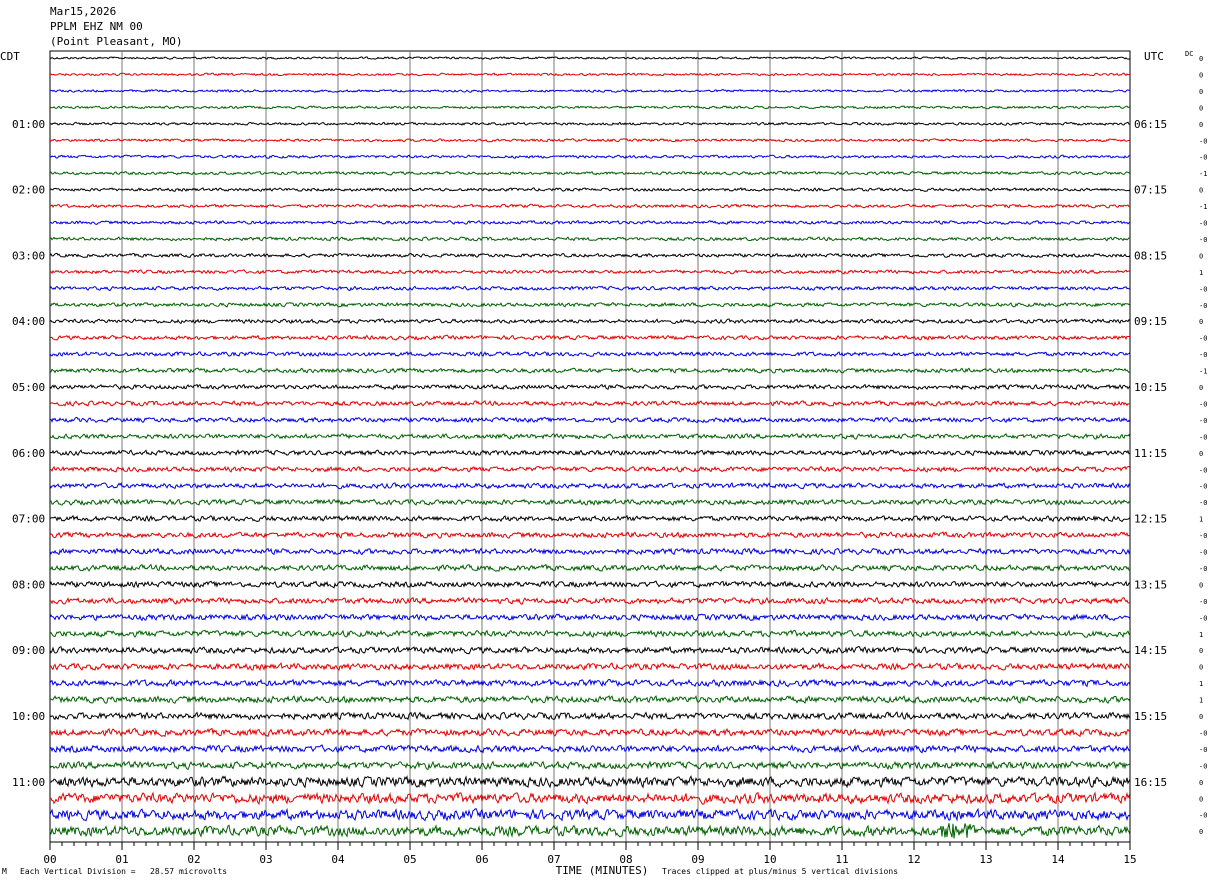  Describe the element at coordinates (4, 871) in the screenshot. I see `corner-mark: M` at that location.